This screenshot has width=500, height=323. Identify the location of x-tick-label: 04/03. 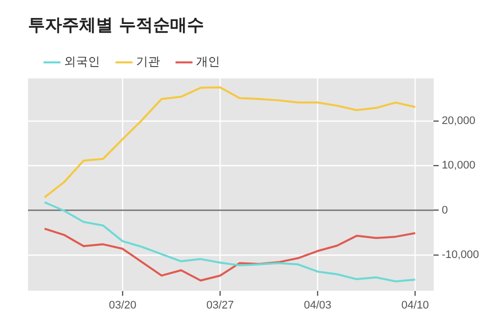
(318, 305).